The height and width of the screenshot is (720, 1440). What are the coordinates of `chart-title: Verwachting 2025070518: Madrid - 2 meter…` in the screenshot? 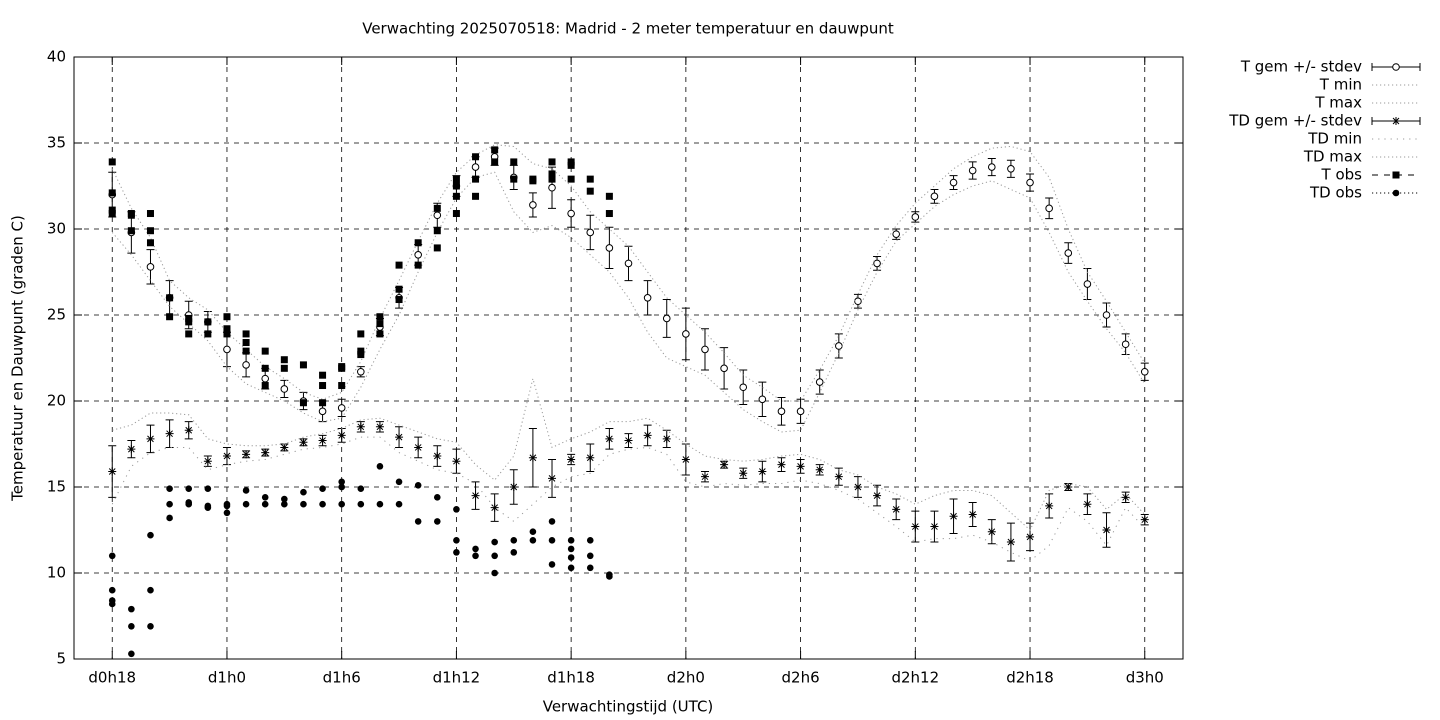 It's located at (628, 29).